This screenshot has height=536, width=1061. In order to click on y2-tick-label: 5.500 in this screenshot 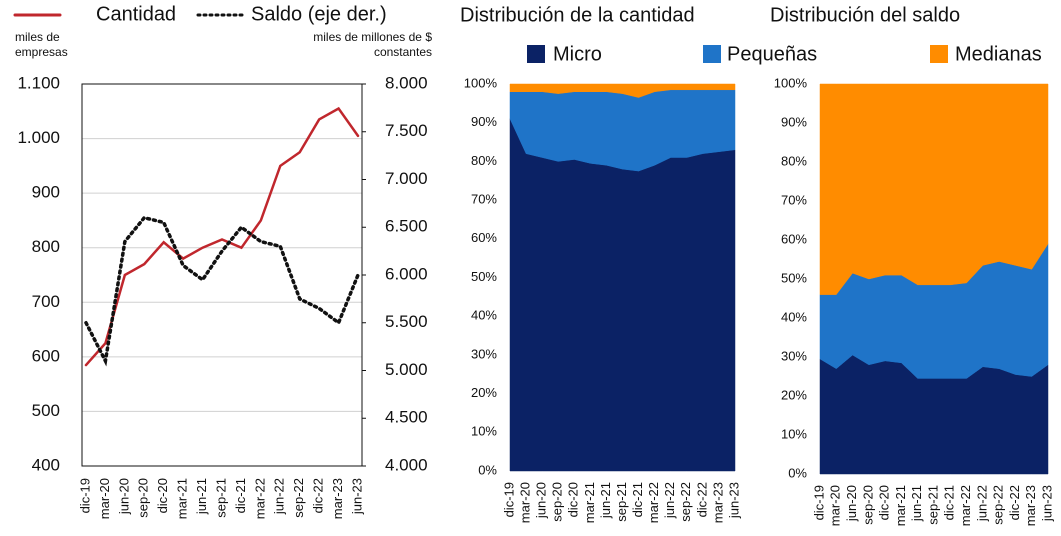, I will do `click(406, 321)`.